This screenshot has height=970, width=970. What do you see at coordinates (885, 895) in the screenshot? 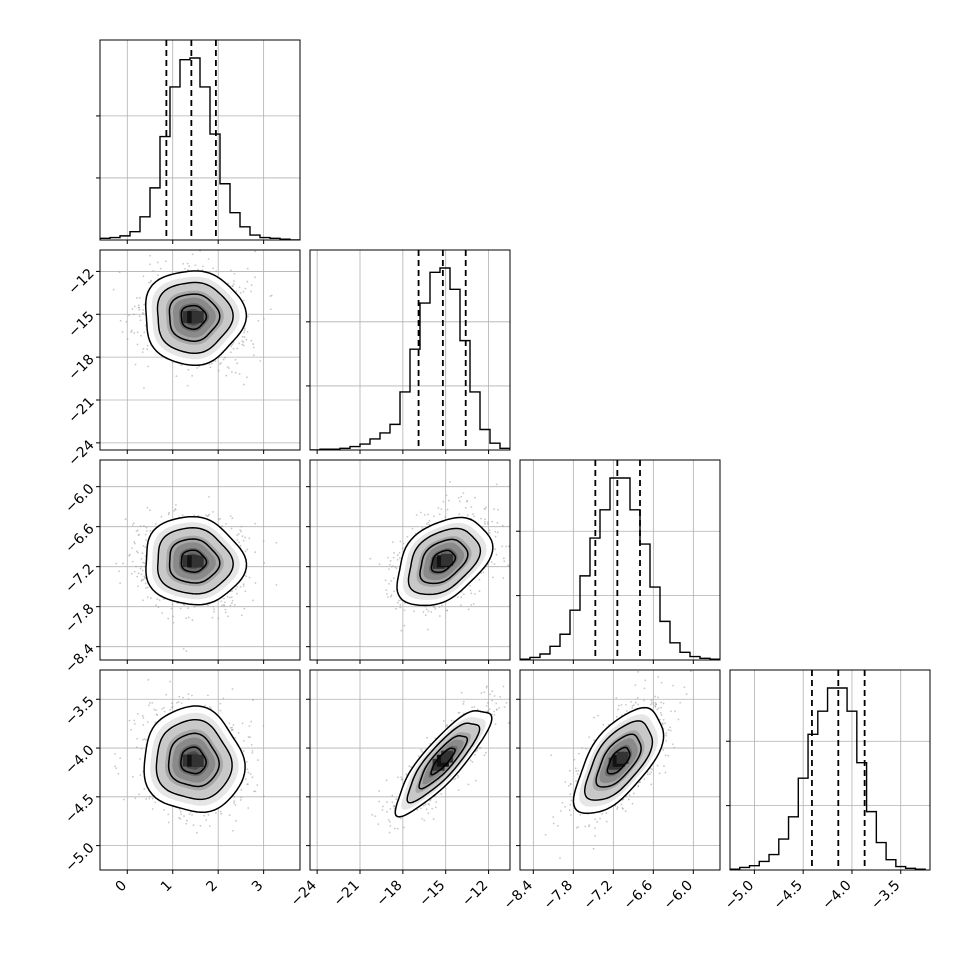
I see `x-tick-label: −3.5` at bounding box center [885, 895].